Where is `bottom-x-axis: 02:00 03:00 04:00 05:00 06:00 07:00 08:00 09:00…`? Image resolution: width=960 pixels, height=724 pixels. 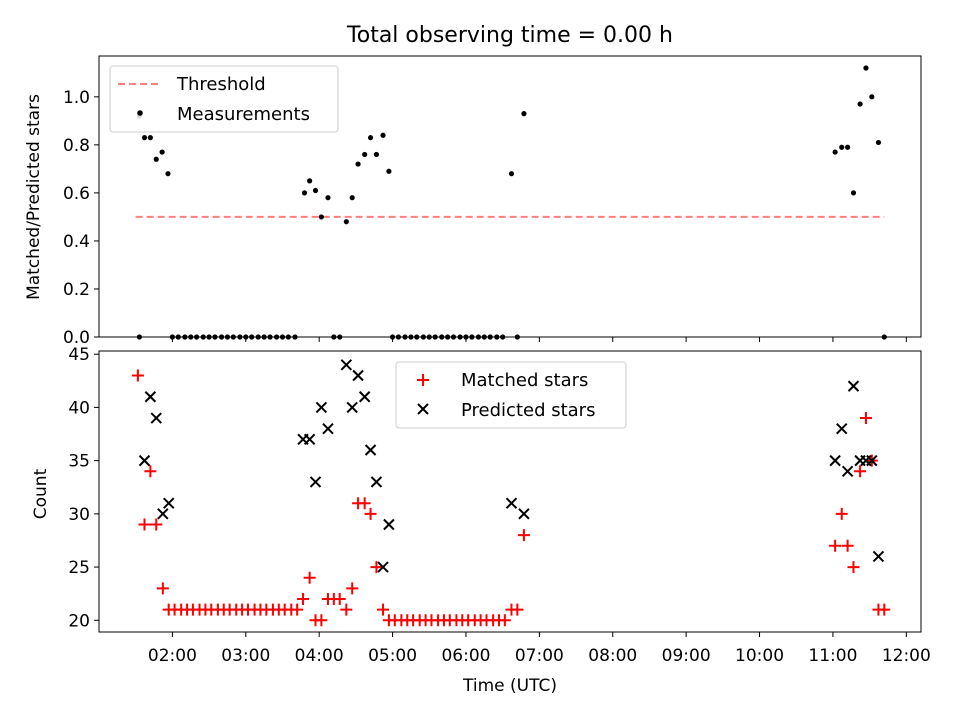 bottom-x-axis: 02:00 03:00 04:00 05:00 06:00 07:00 08:00 09:00… is located at coordinates (539, 649).